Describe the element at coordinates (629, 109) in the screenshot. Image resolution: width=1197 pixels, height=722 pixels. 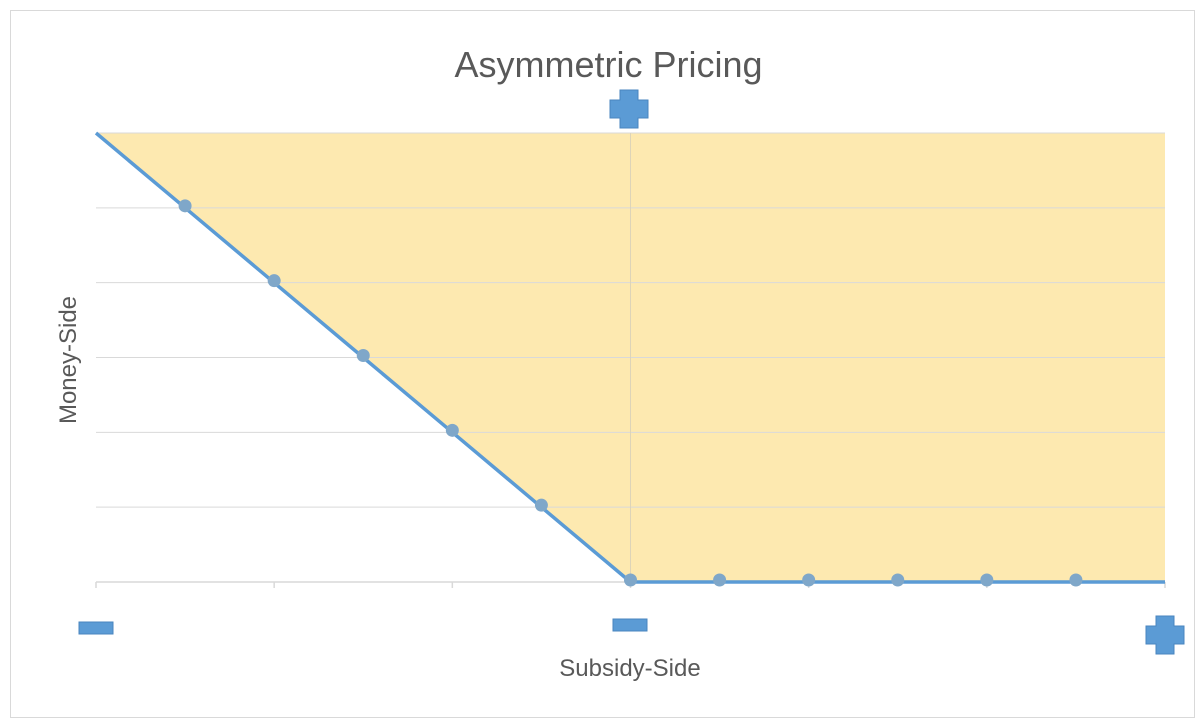
I see `y-positive-plus-icon` at that location.